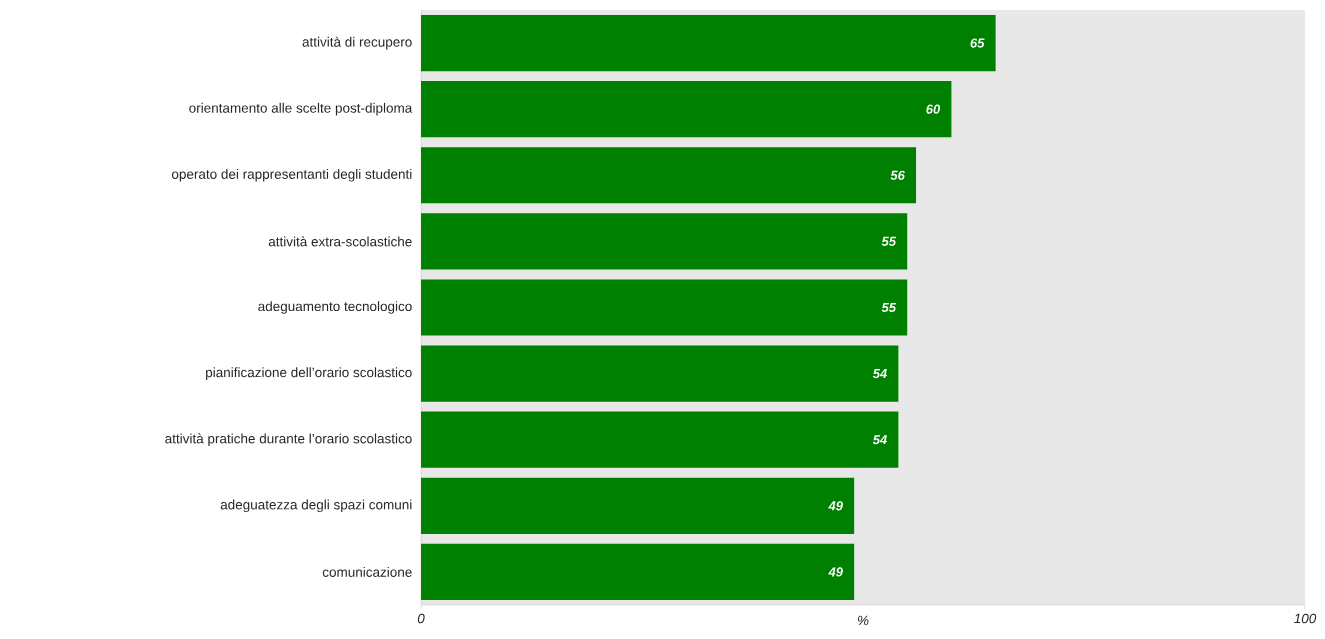 The width and height of the screenshot is (1325, 639). I want to click on y-tick-label: pianificazione dell’orario scolastico, so click(309, 373).